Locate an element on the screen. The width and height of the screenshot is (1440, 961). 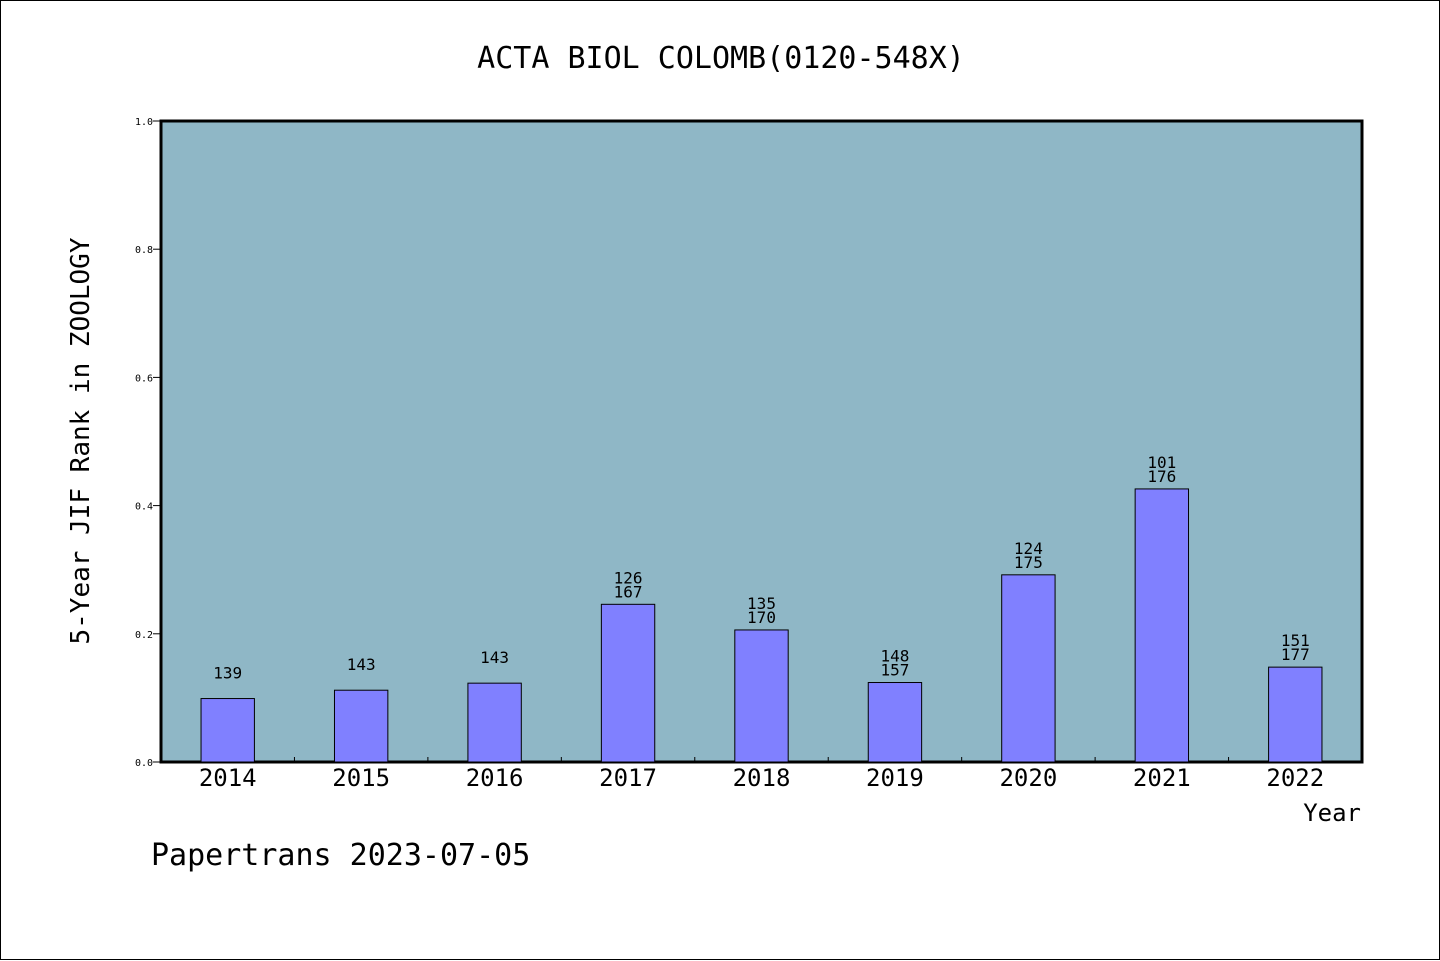
x-tick-label: 2017 is located at coordinates (628, 778).